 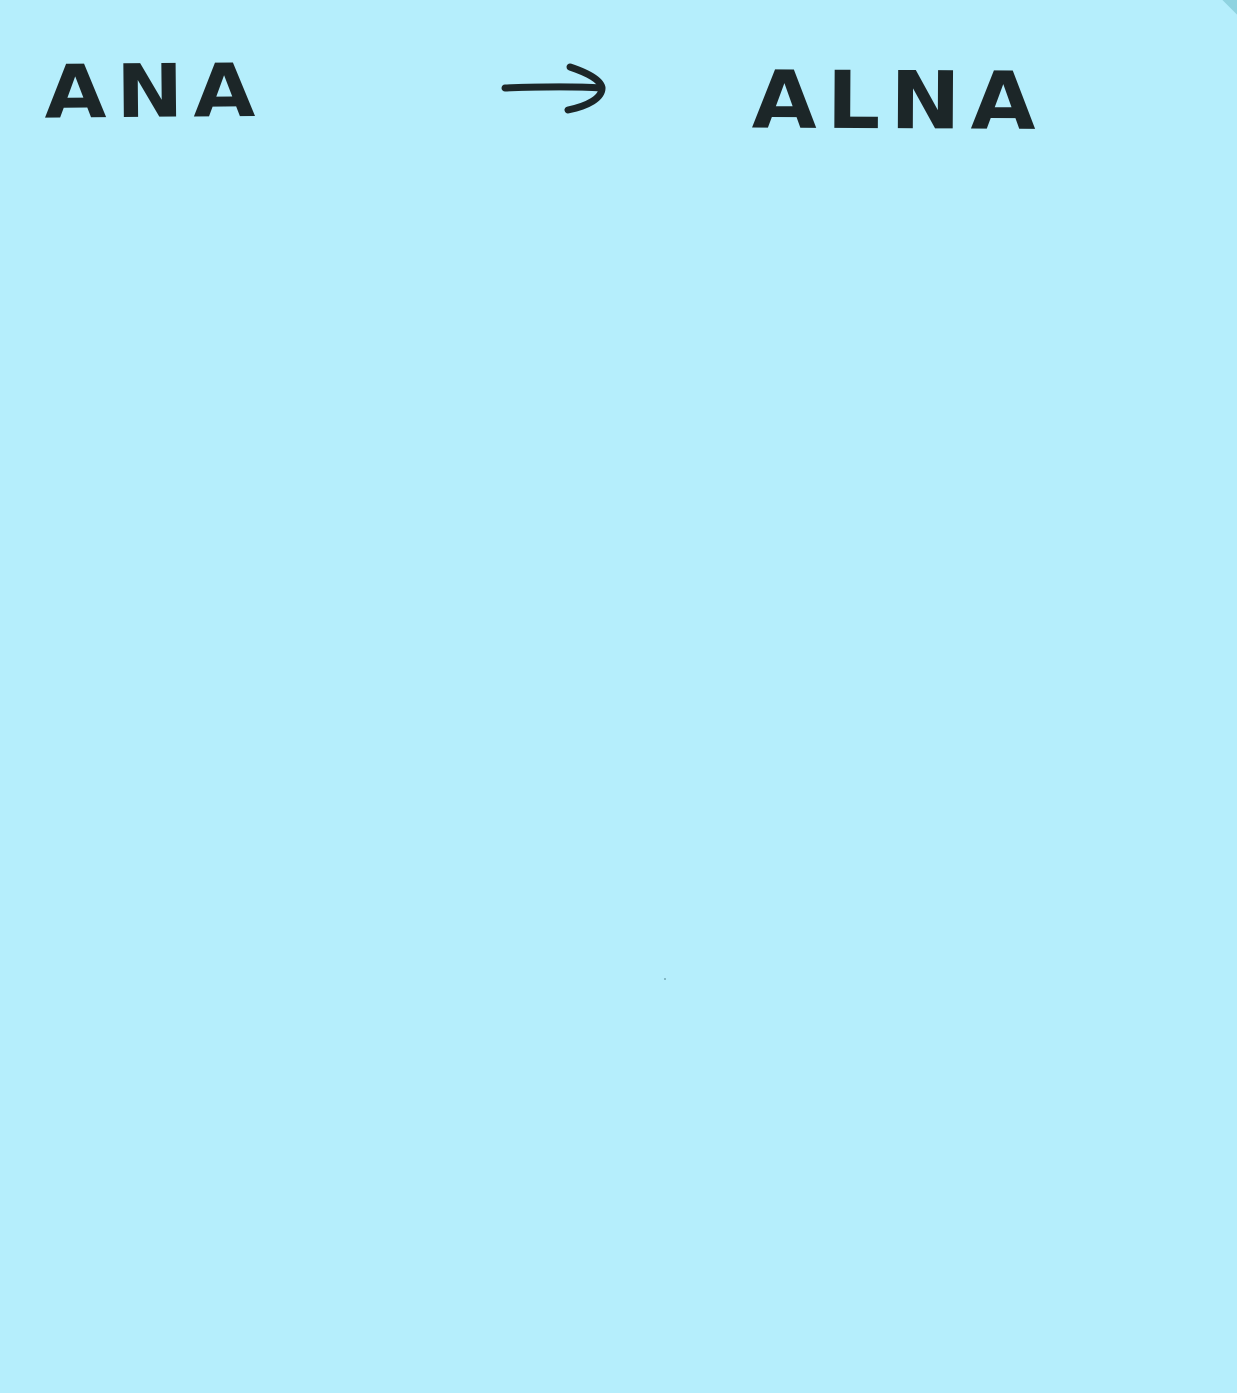 What do you see at coordinates (898, 100) in the screenshot?
I see `target-word: ALNA` at bounding box center [898, 100].